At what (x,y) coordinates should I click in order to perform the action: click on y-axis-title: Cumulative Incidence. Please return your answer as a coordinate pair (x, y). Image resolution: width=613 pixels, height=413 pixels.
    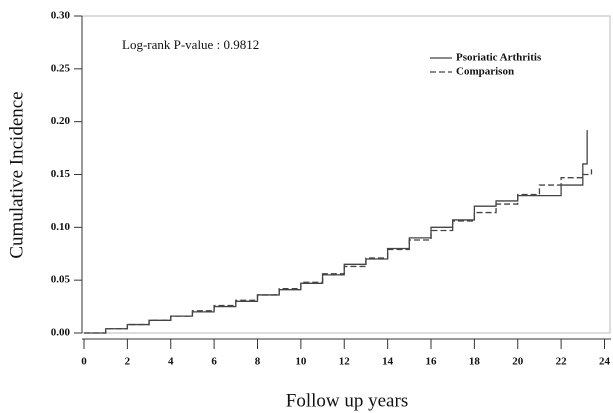
    Looking at the image, I should click on (16, 174).